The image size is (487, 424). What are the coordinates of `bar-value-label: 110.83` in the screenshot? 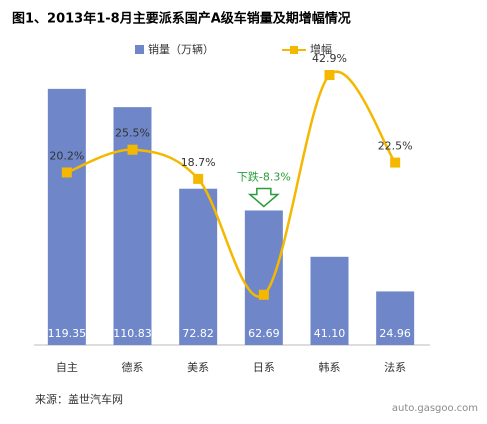 It's located at (132, 333).